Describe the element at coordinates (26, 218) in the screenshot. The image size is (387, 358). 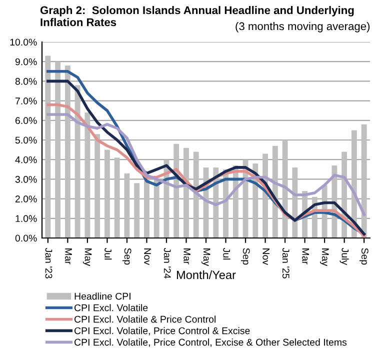
I see `y-tick-label: 1.0%` at that location.